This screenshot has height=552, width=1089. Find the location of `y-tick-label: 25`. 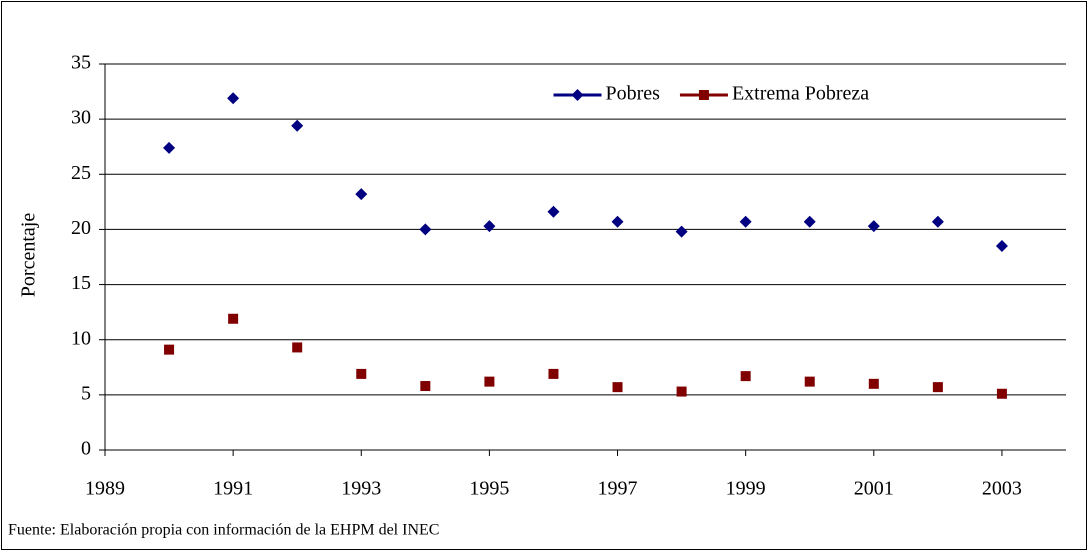

y-tick-label: 25 is located at coordinates (81, 173).